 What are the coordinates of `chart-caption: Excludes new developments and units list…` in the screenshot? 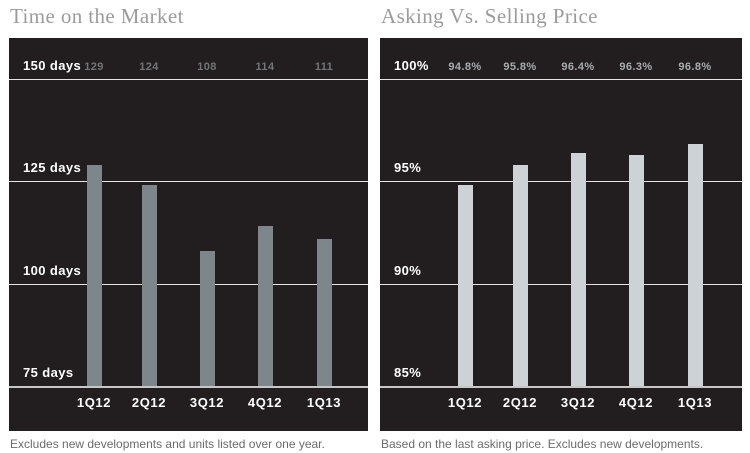 It's located at (167, 444).